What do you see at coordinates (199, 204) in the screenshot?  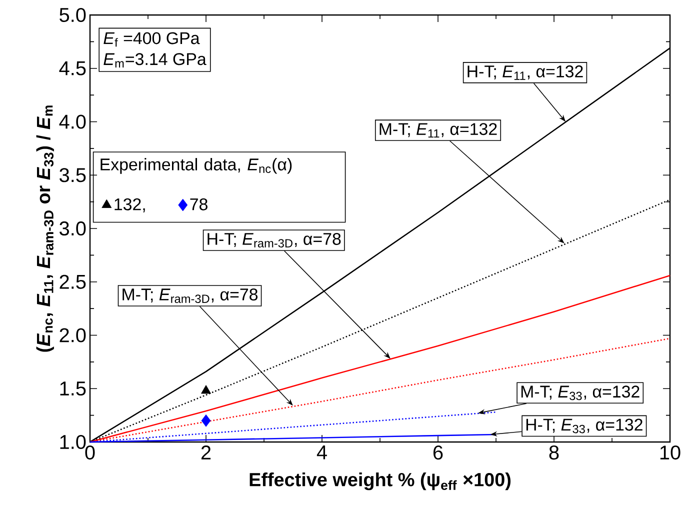 I see `legend-label: 78` at bounding box center [199, 204].